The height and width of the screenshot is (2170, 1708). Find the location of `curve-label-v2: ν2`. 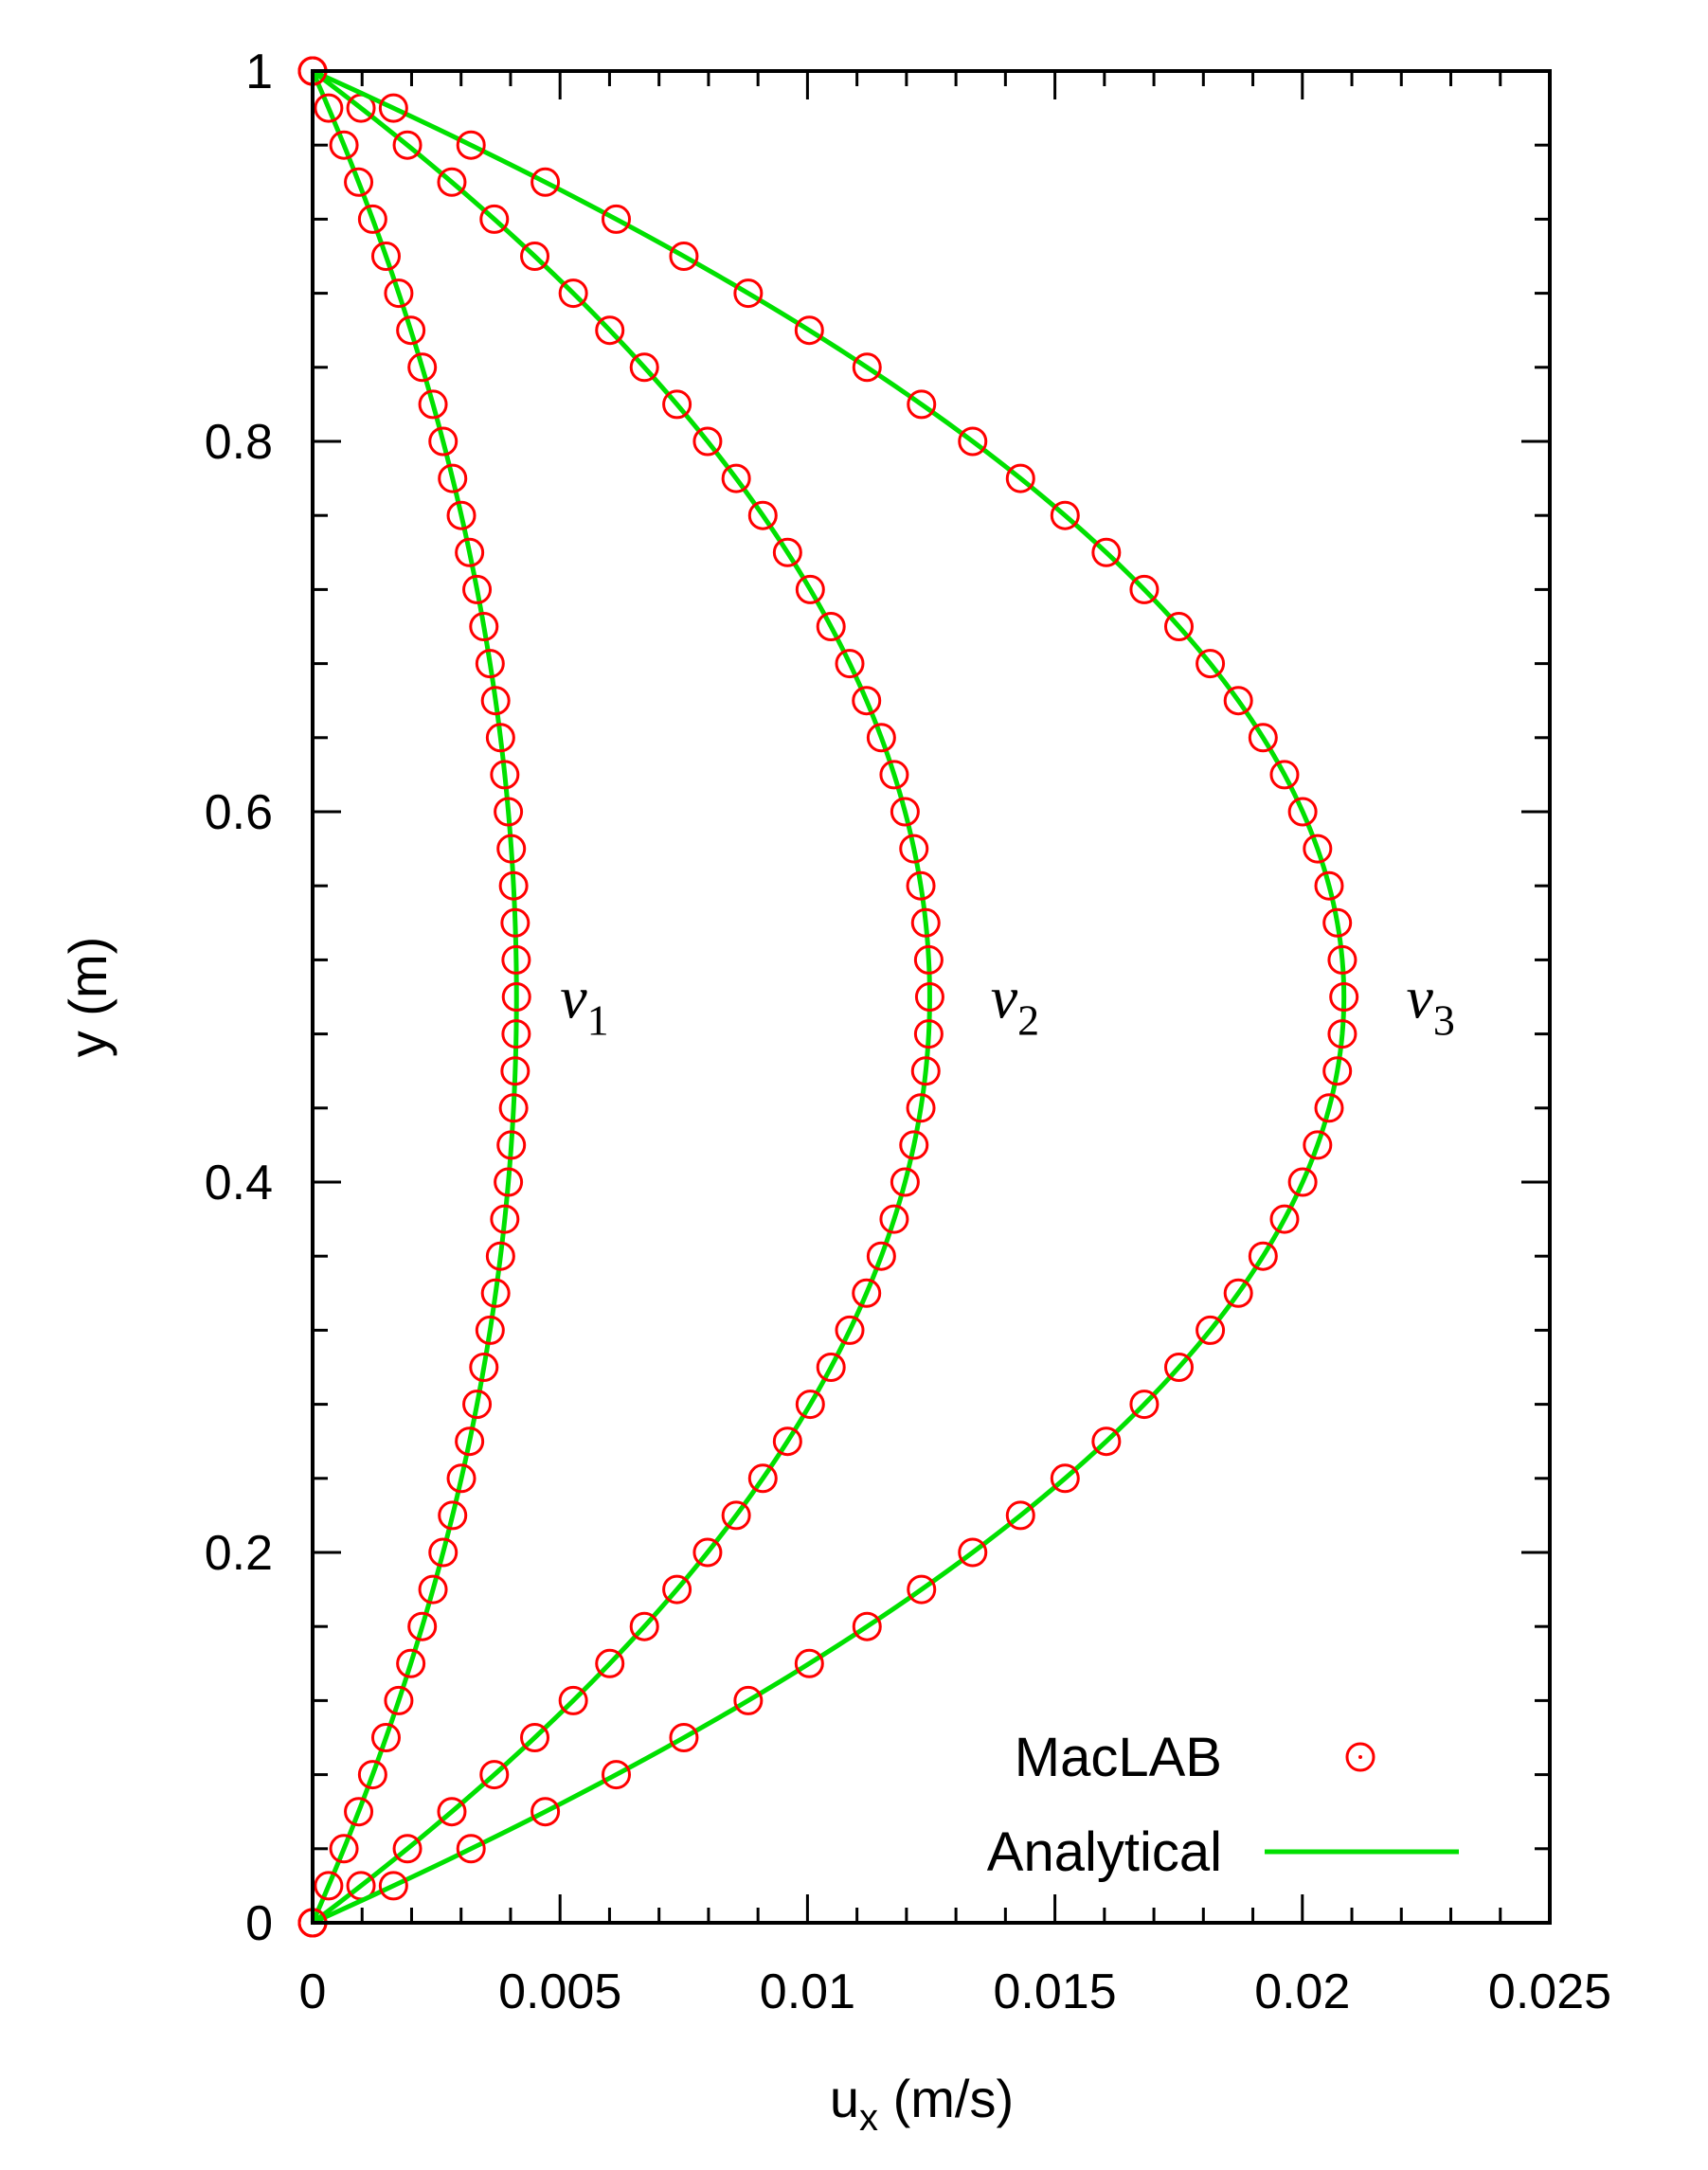

curve-label-v2: ν2 is located at coordinates (1015, 1004).